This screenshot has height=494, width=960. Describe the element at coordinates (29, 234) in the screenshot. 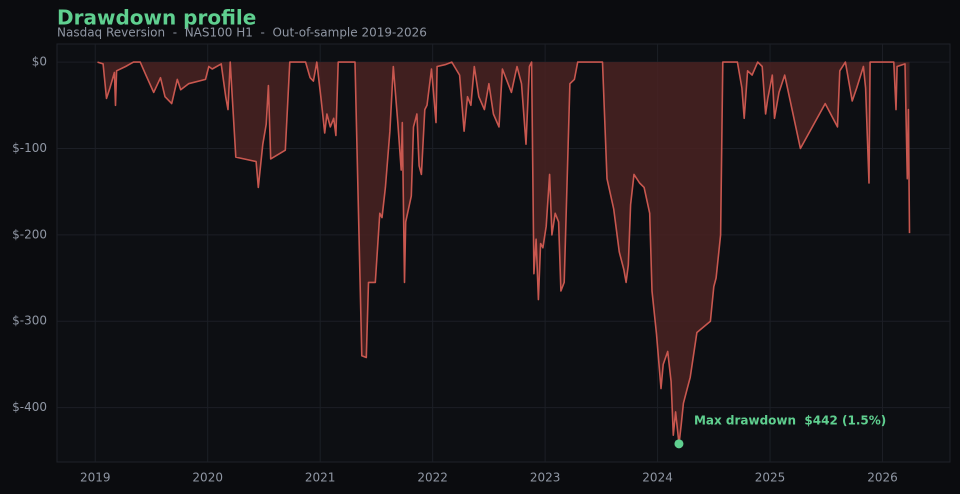

I see `y-tick-label: $-200` at that location.